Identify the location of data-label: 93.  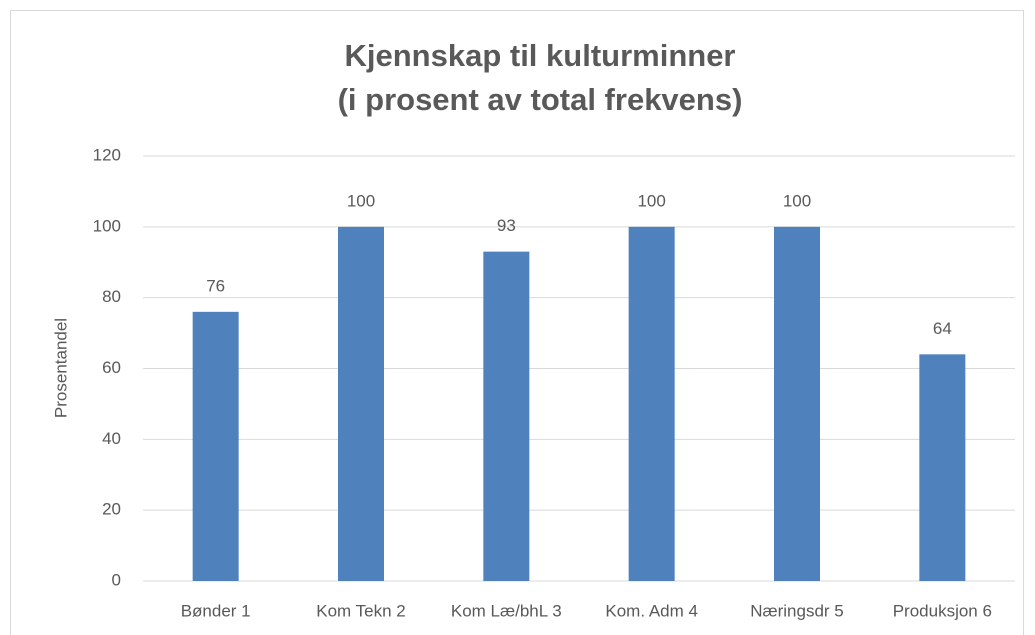
(506, 225).